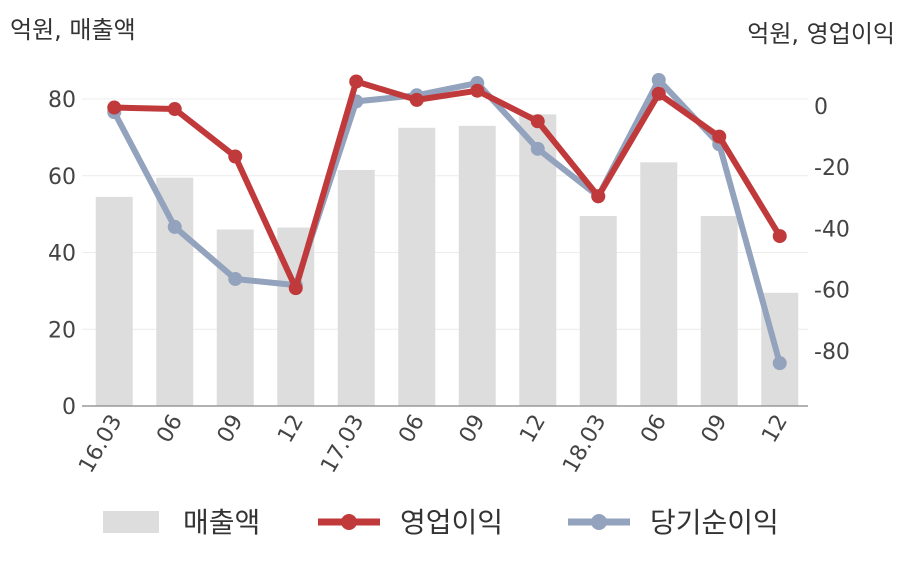 This screenshot has width=908, height=580. I want to click on right-axis-ticks: 0 -20 -40 -60 -80, so click(832, 230).